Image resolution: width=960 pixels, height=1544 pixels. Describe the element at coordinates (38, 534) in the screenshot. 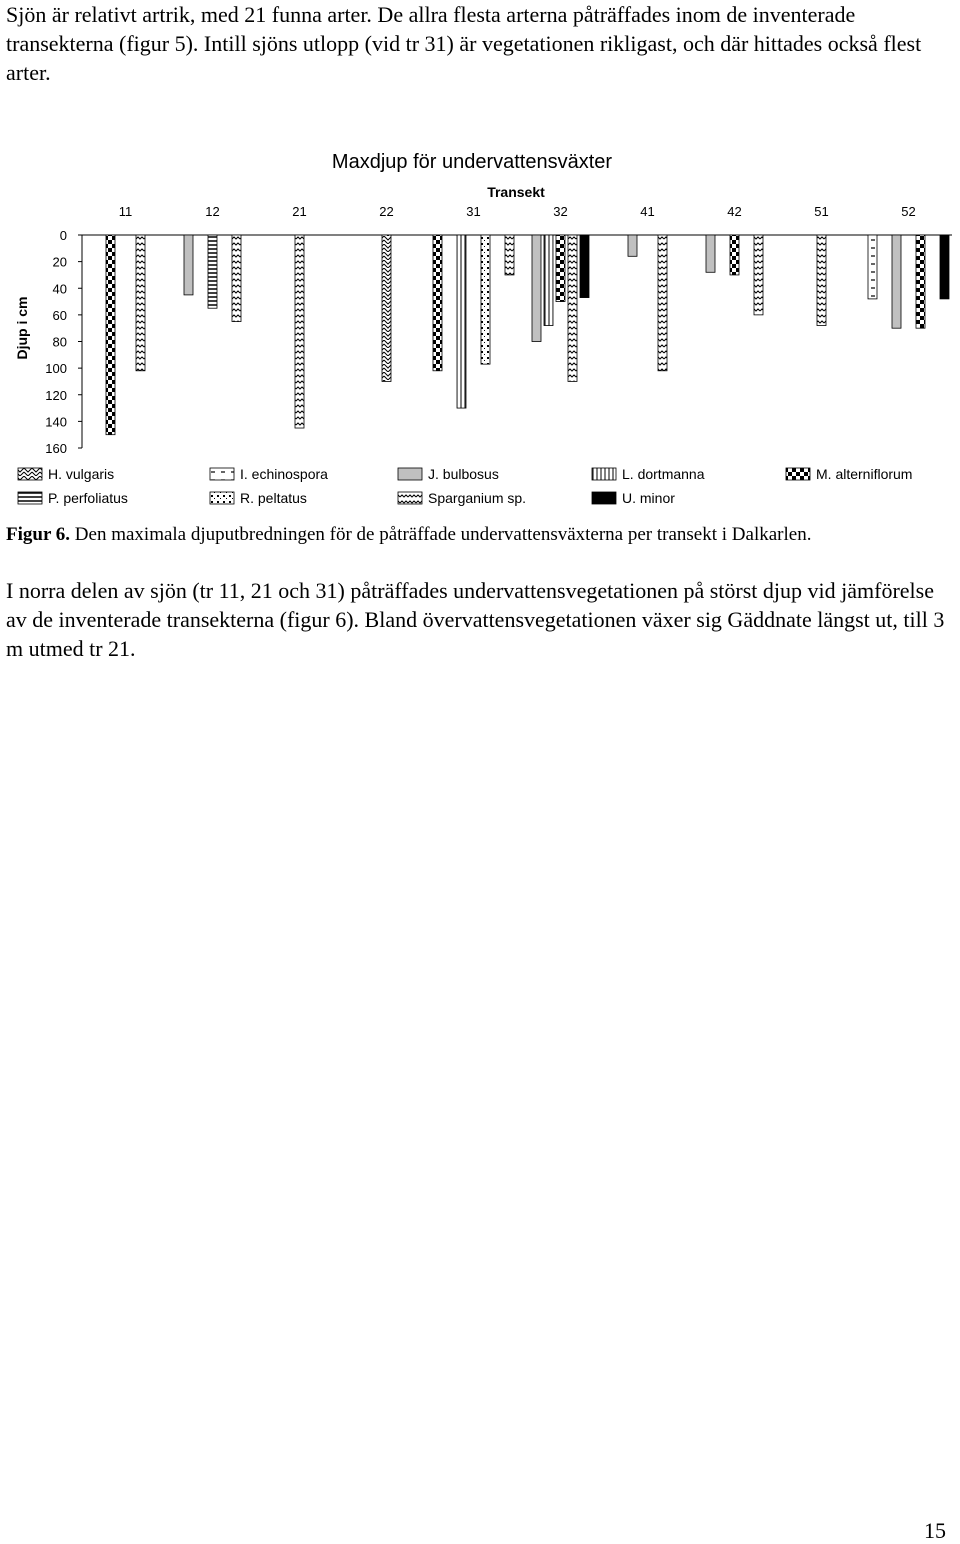

I see `caption-label: Figur 6.` at that location.